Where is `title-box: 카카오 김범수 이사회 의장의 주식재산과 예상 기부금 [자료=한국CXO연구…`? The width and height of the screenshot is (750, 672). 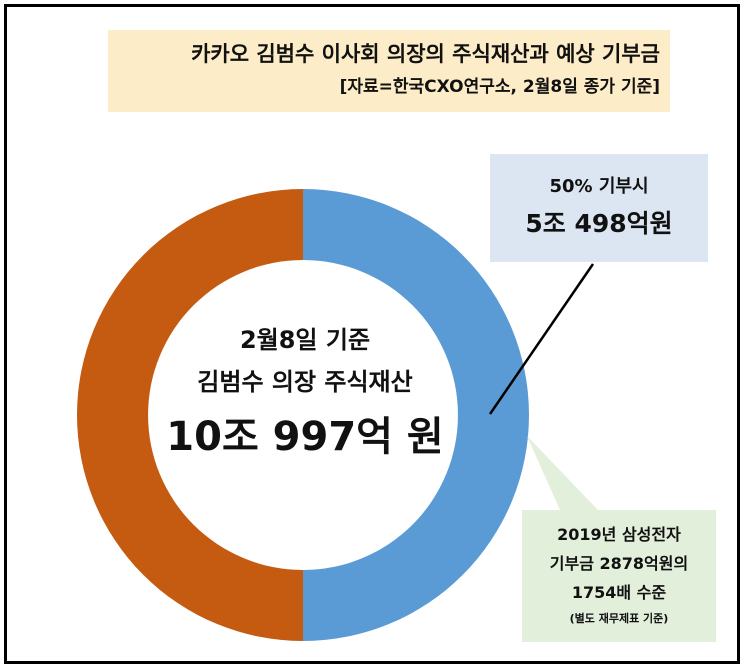
title-box: 카카오 김범수 이사회 의장의 주식재산과 예상 기부금 [자료=한국CXO연구… is located at coordinates (389, 71).